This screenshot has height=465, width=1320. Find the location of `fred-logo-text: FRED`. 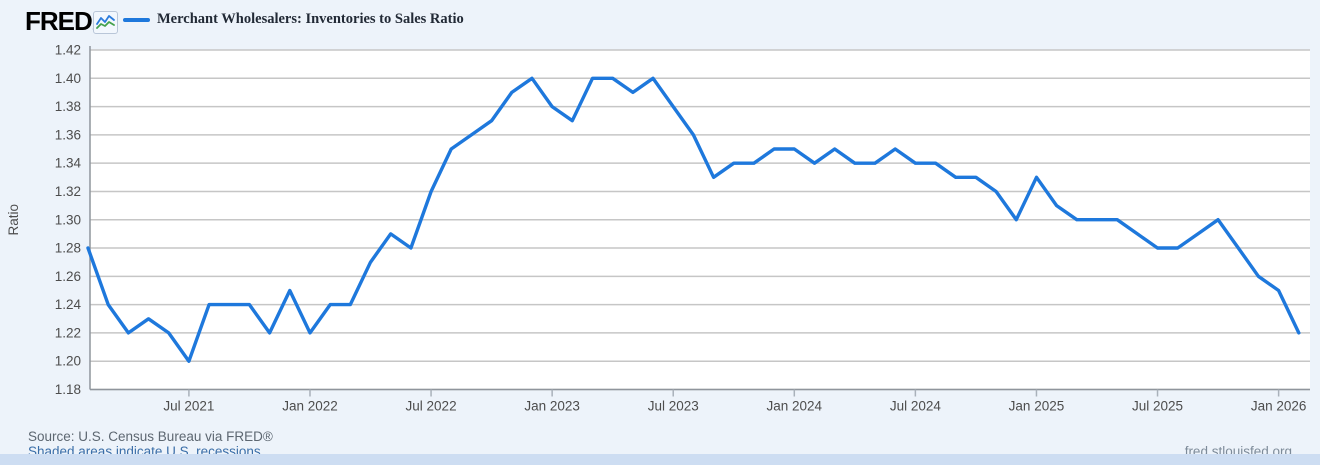

fred-logo-text: FRED is located at coordinates (59, 21).